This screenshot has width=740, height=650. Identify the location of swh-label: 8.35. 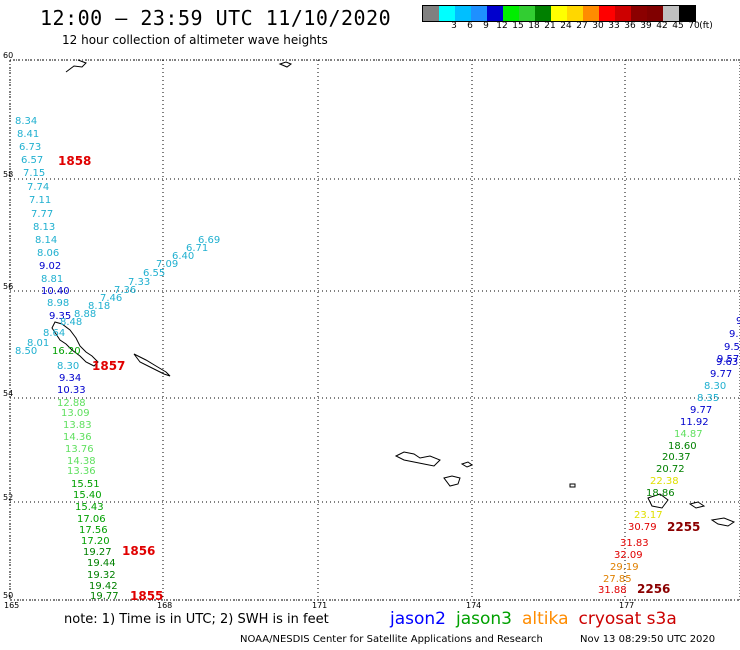
(708, 398).